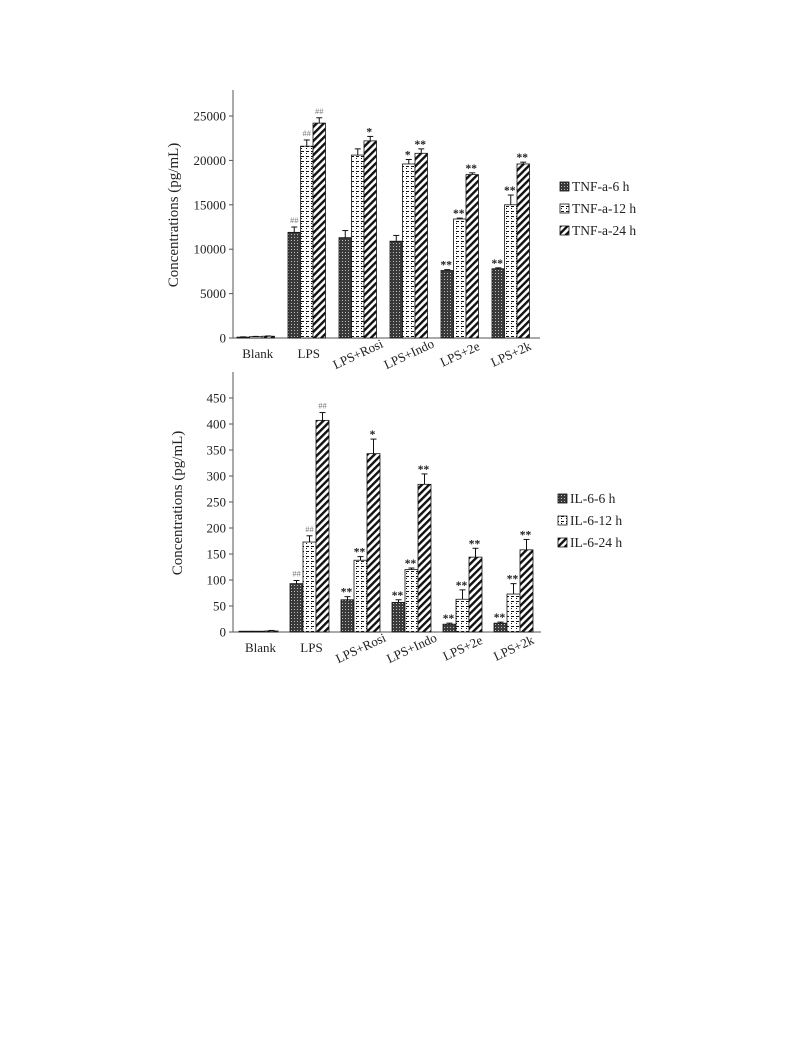  Describe the element at coordinates (217, 476) in the screenshot. I see `y-tick-label: 300` at that location.